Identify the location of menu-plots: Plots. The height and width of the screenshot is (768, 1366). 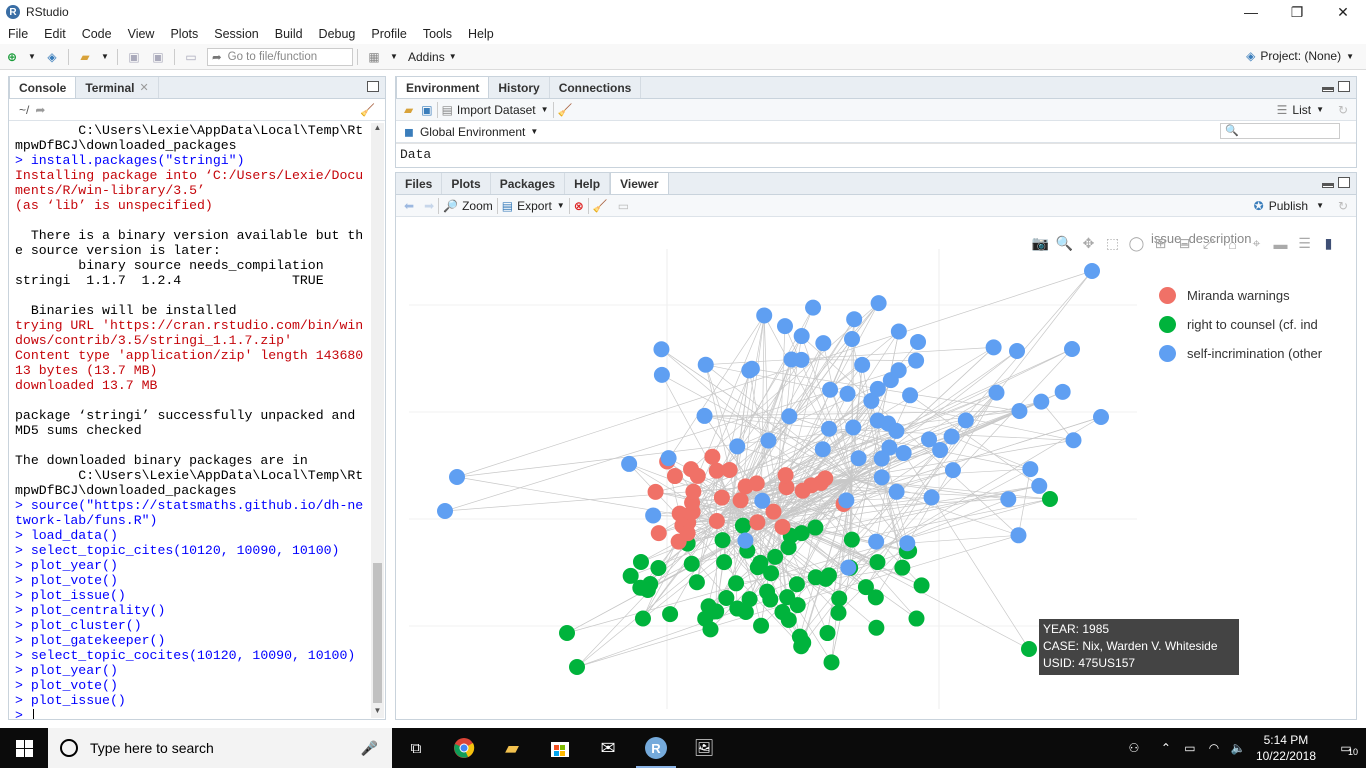
(184, 34).